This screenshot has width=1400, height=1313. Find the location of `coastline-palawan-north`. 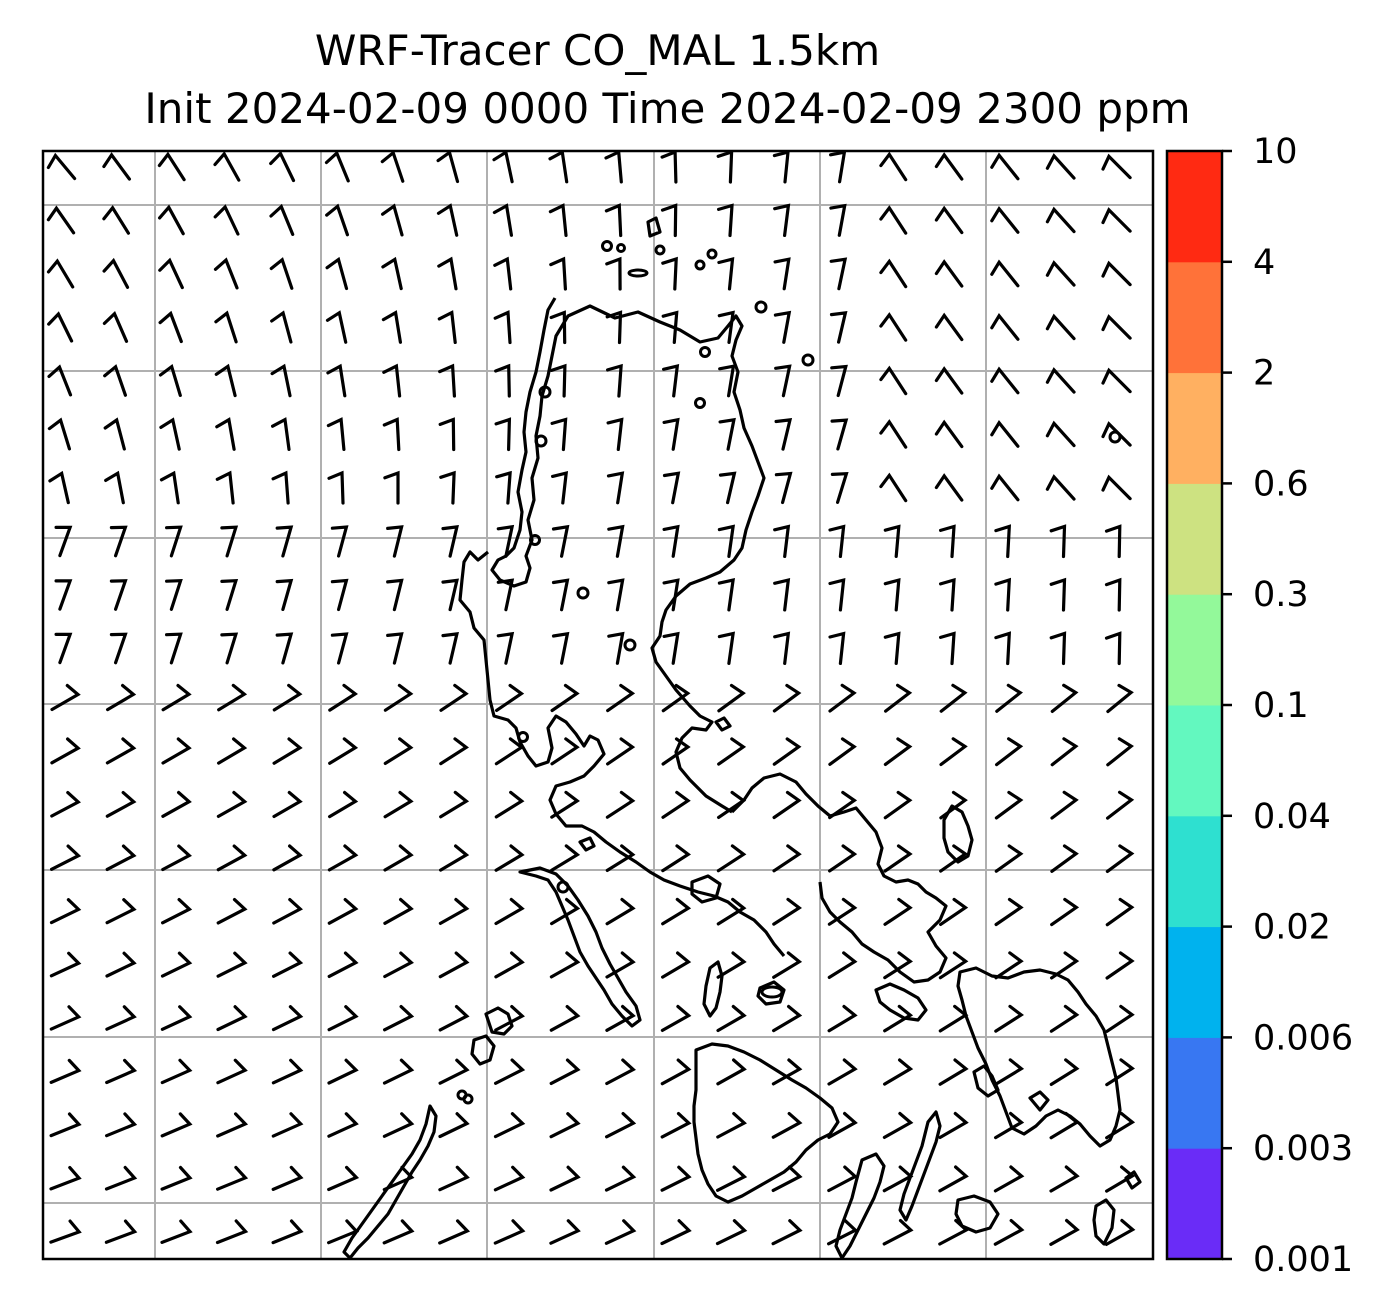

coastline-palawan-north is located at coordinates (390, 1181).